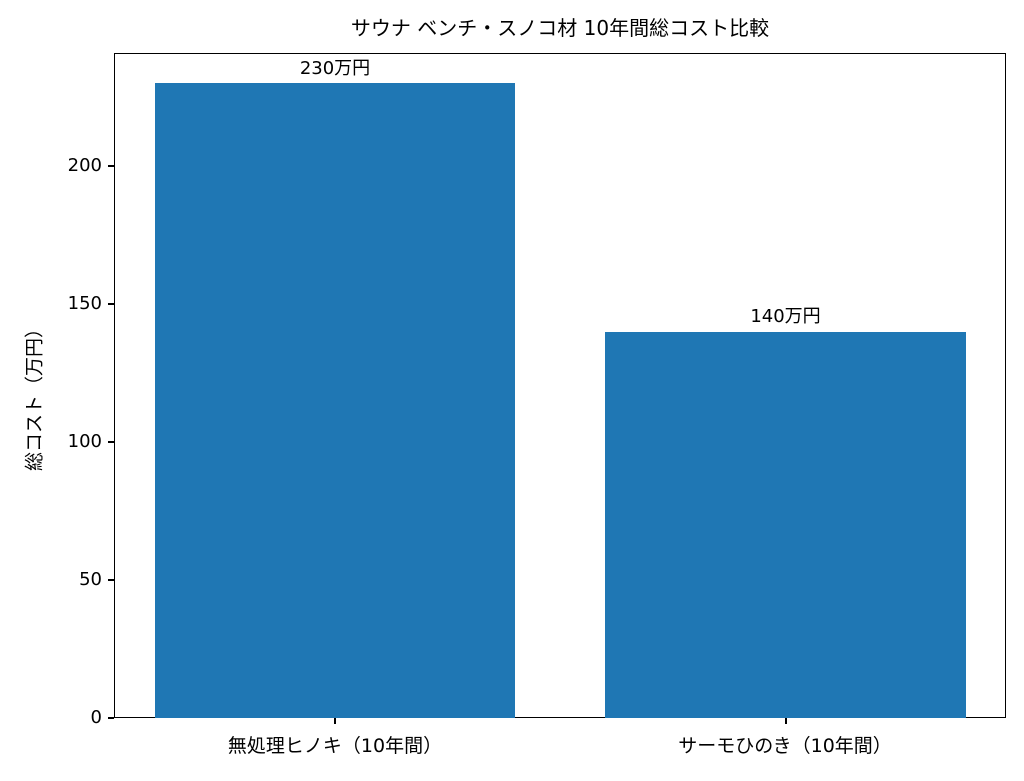 The height and width of the screenshot is (781, 1024). What do you see at coordinates (84, 165) in the screenshot?
I see `y-tick-label: 200` at bounding box center [84, 165].